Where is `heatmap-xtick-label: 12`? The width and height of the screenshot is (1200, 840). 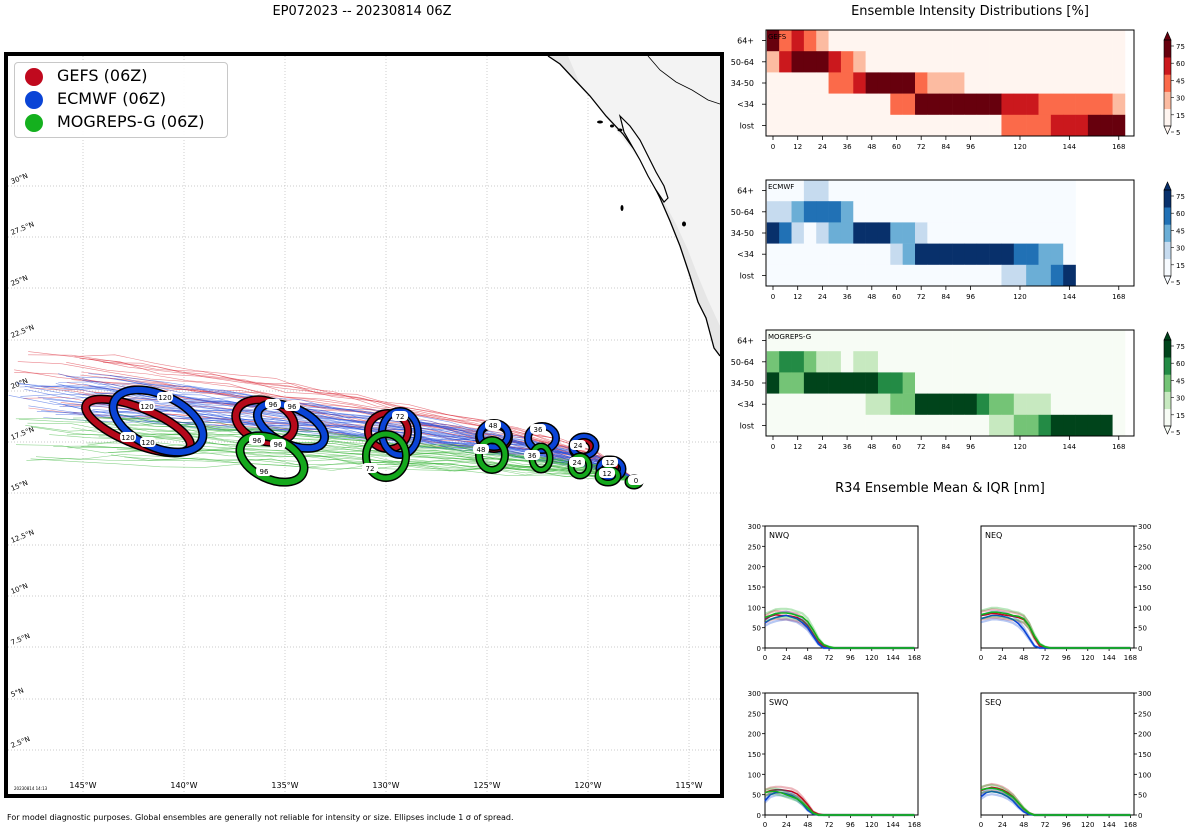 heatmap-xtick-label: 12 is located at coordinates (797, 297).